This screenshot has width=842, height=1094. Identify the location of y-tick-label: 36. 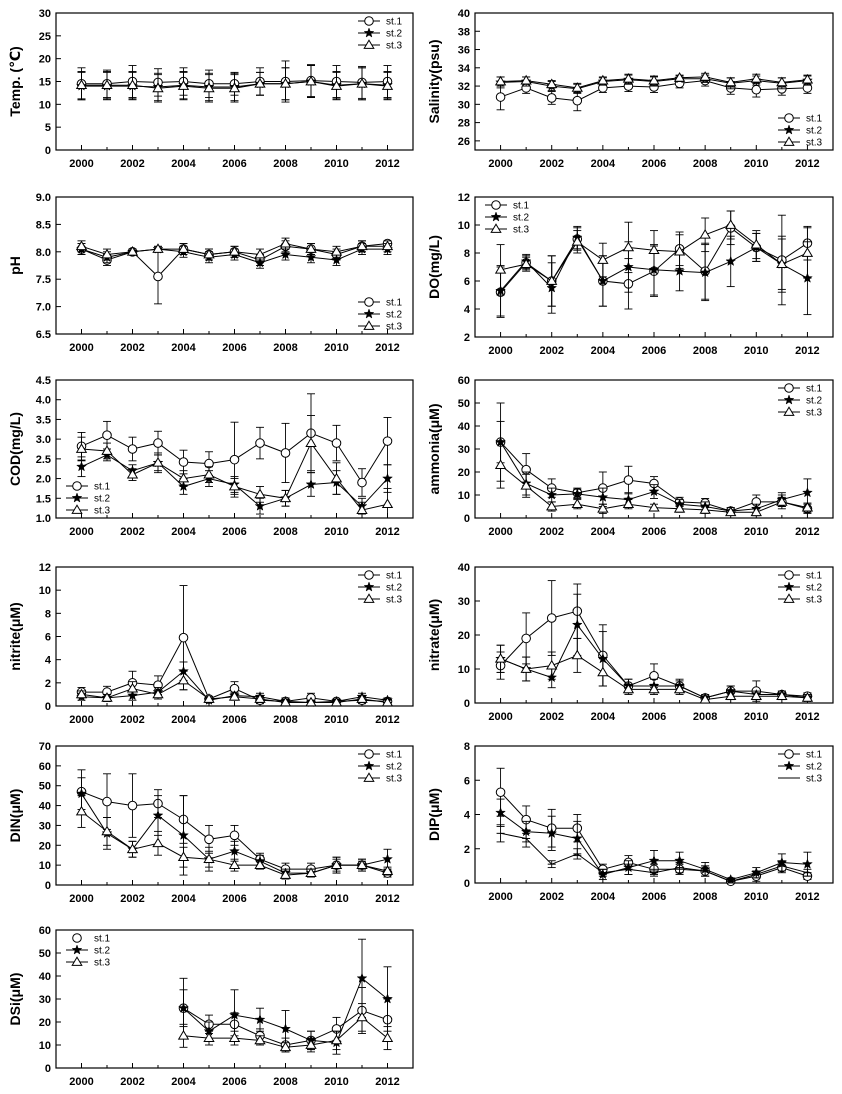
(464, 51).